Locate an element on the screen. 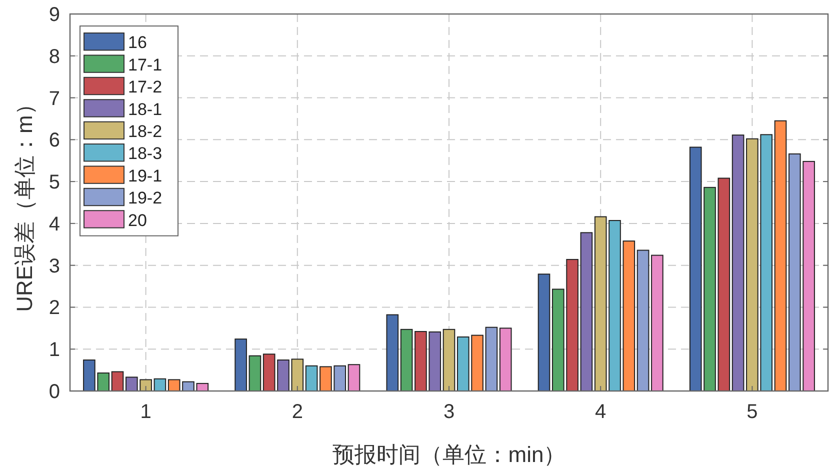  x-tick-label: 1 is located at coordinates (146, 412).